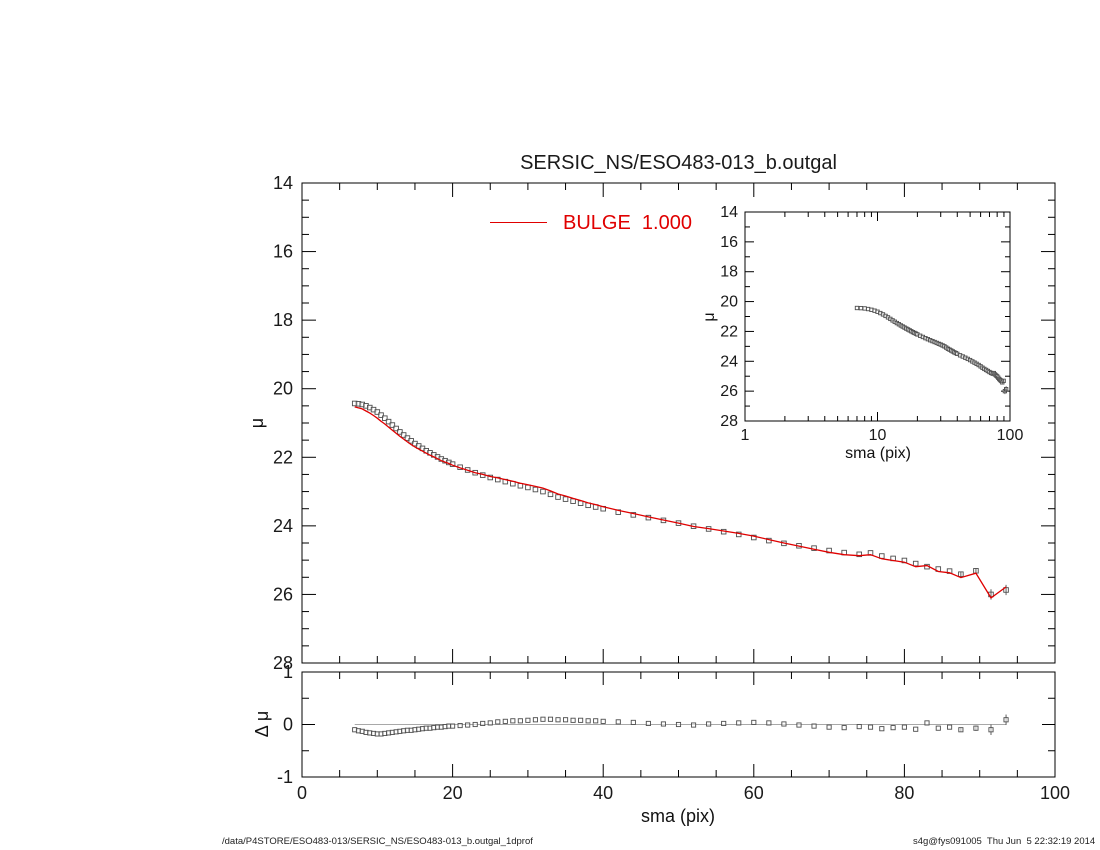 Image resolution: width=1100 pixels, height=850 pixels. I want to click on inset-y-tick-label: 22, so click(729, 331).